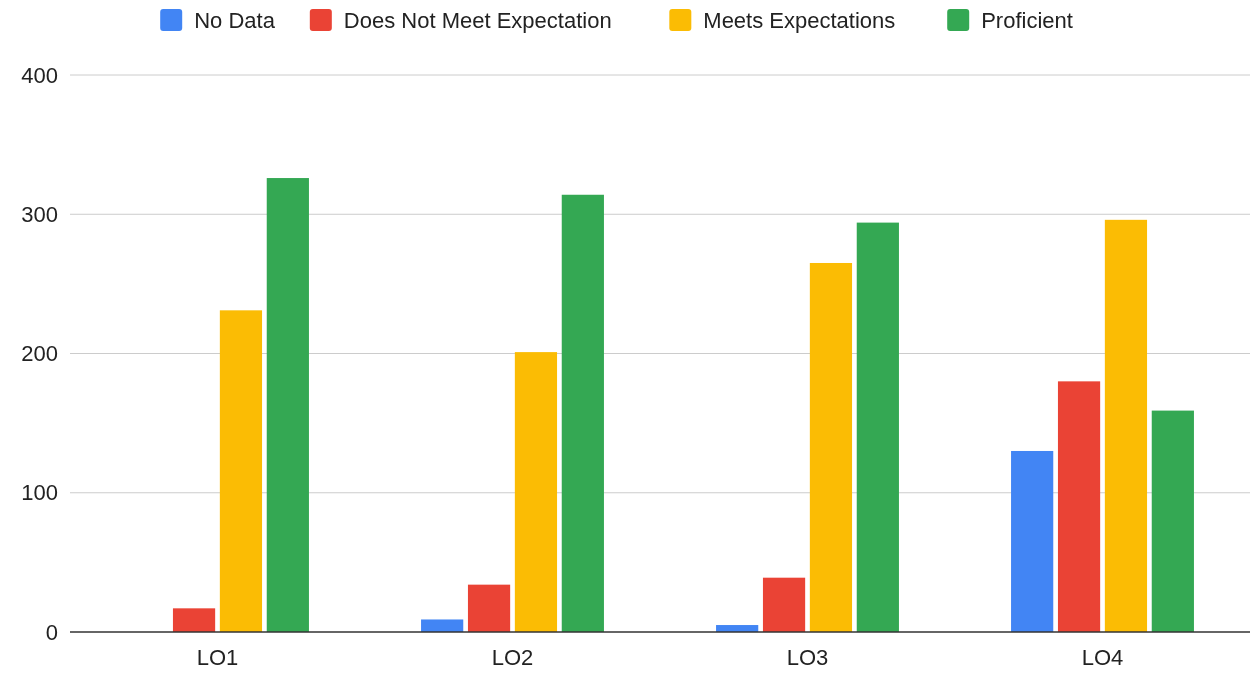 This screenshot has width=1258, height=675. What do you see at coordinates (235, 20) in the screenshot?
I see `legend-label: No Data` at bounding box center [235, 20].